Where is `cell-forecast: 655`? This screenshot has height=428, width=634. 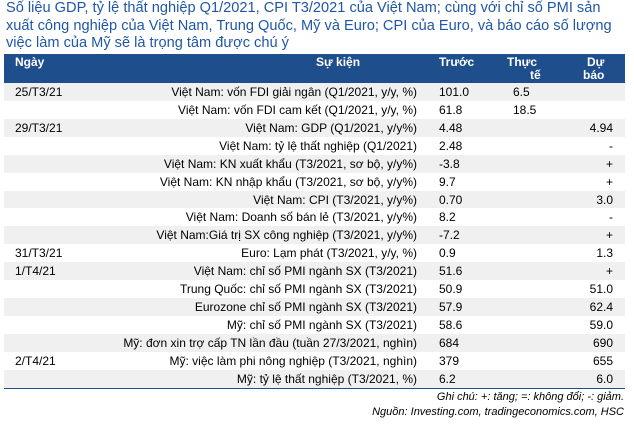
cell-forecast: 655 is located at coordinates (602, 360).